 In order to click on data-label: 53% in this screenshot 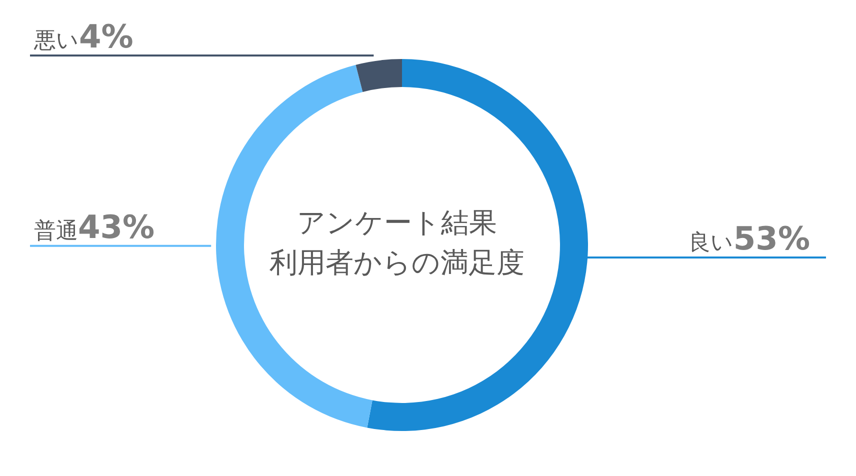, I will do `click(771, 239)`.